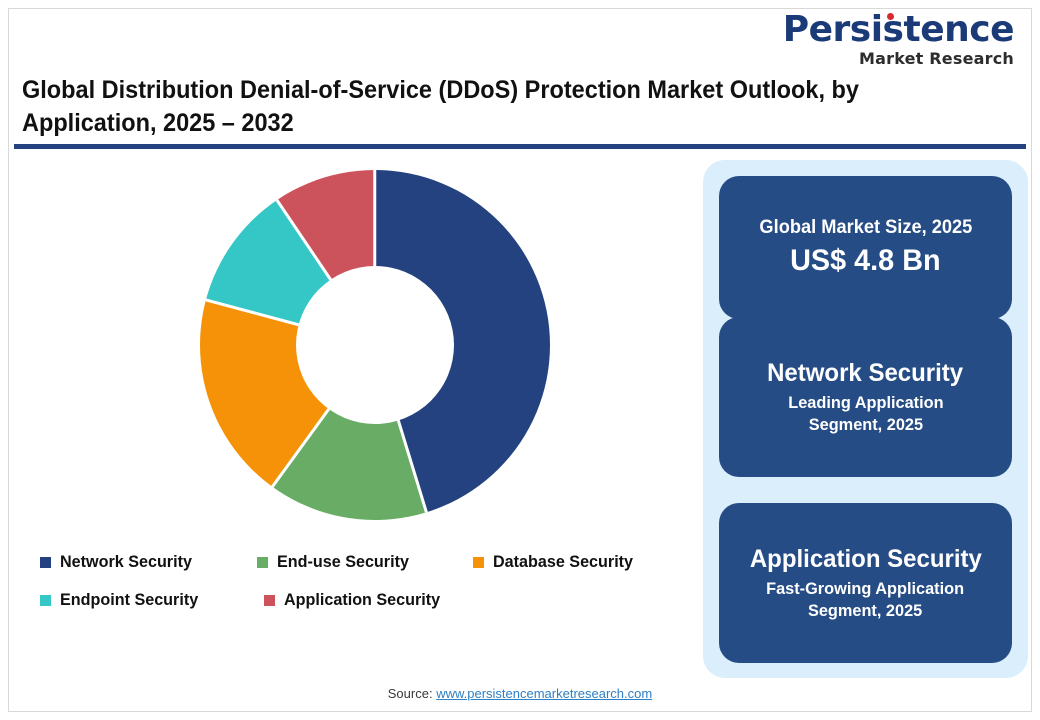  I want to click on brand-logo-name: Persistence, so click(898, 29).